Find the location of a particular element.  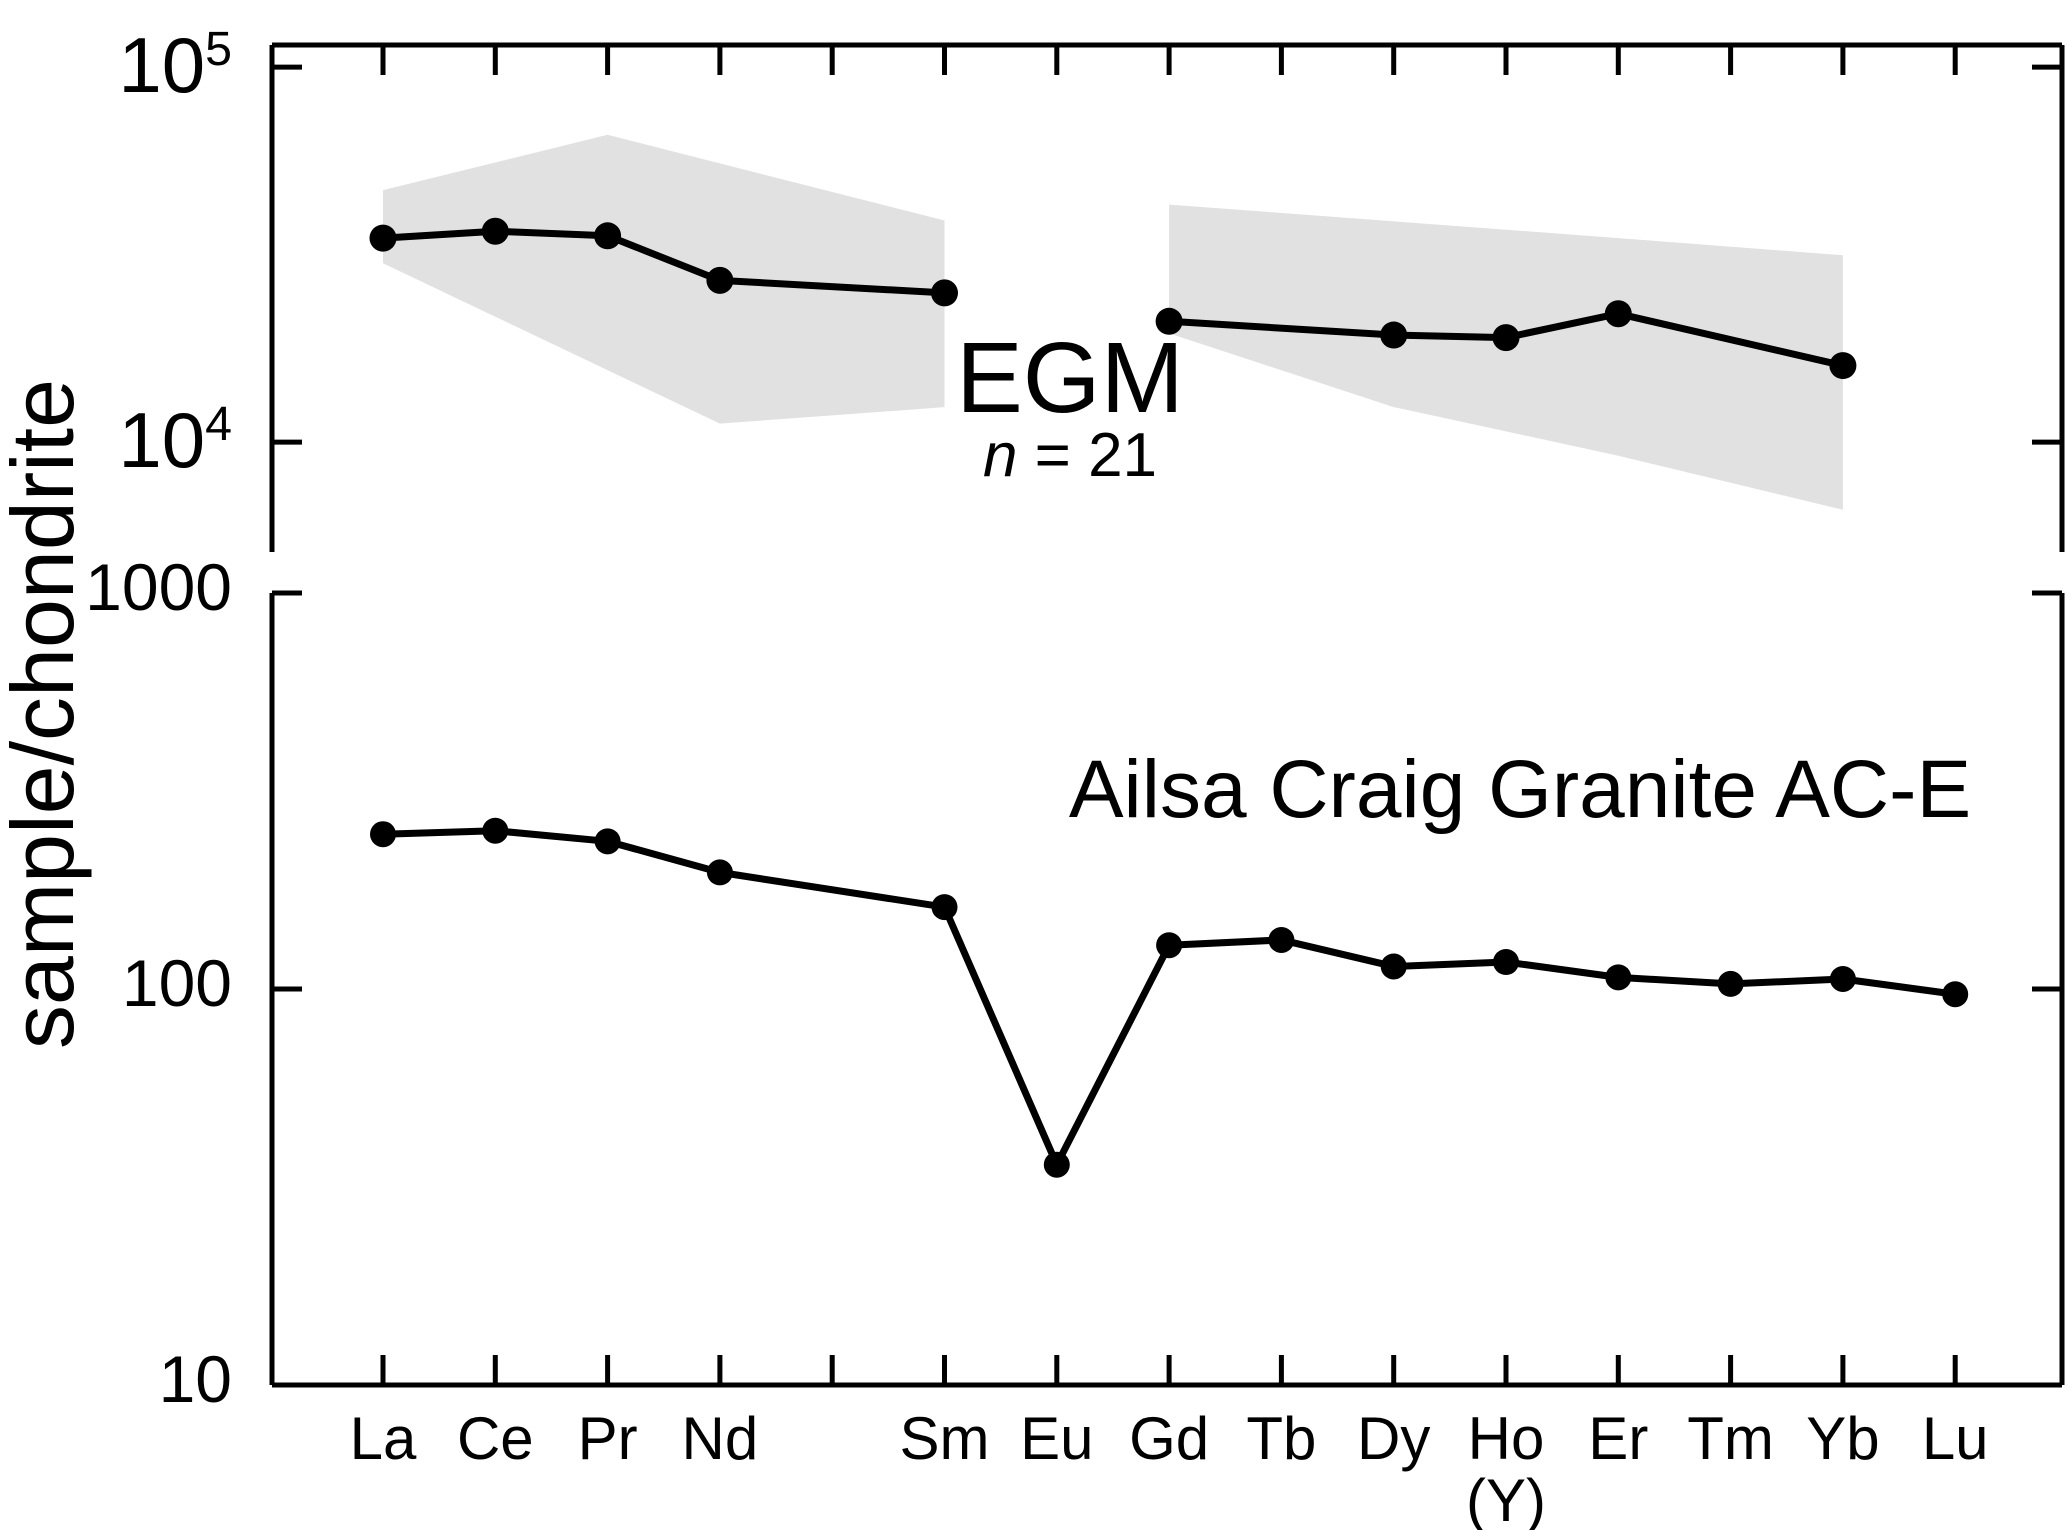

x-tick-label-Sm: Sm is located at coordinates (944, 1438).